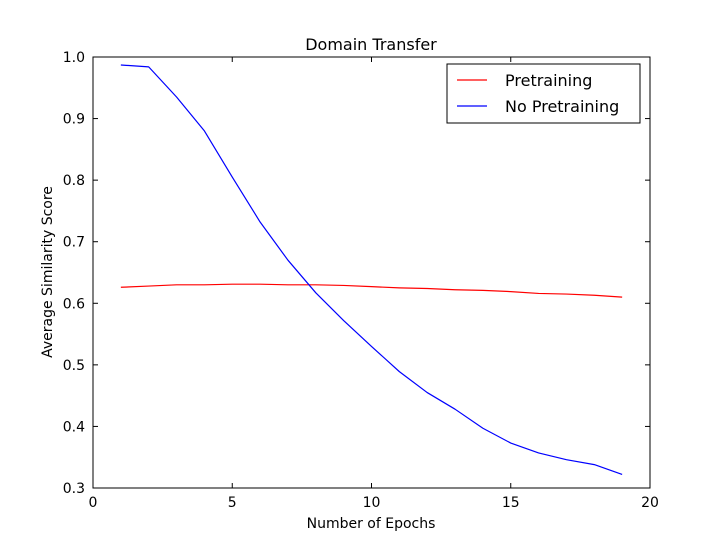 The image size is (725, 550). I want to click on x-tick-label: 10, so click(372, 503).